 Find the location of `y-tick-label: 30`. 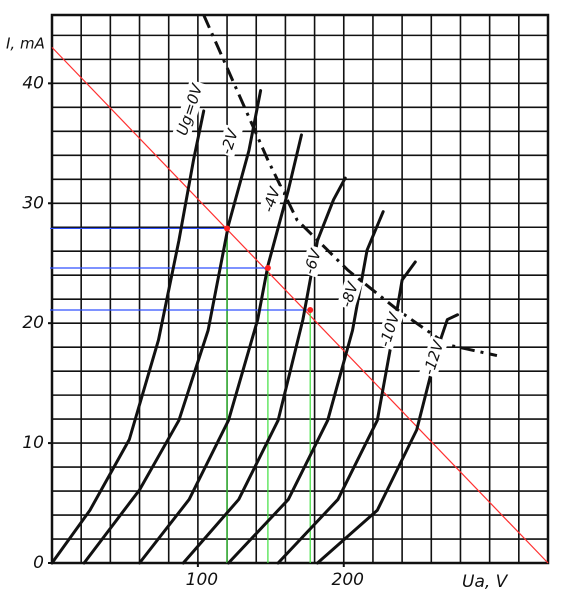

y-tick-label: 30 is located at coordinates (33, 203).